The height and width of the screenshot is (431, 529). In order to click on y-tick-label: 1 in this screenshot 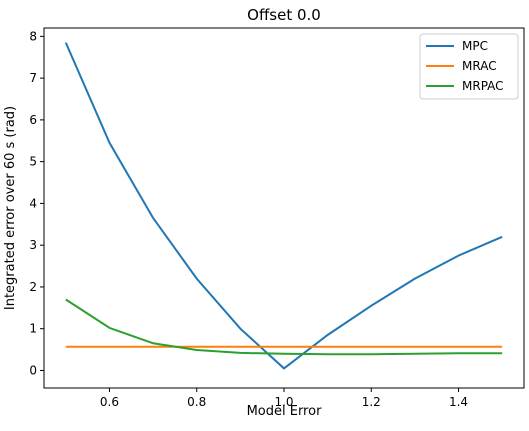, I will do `click(33, 329)`.